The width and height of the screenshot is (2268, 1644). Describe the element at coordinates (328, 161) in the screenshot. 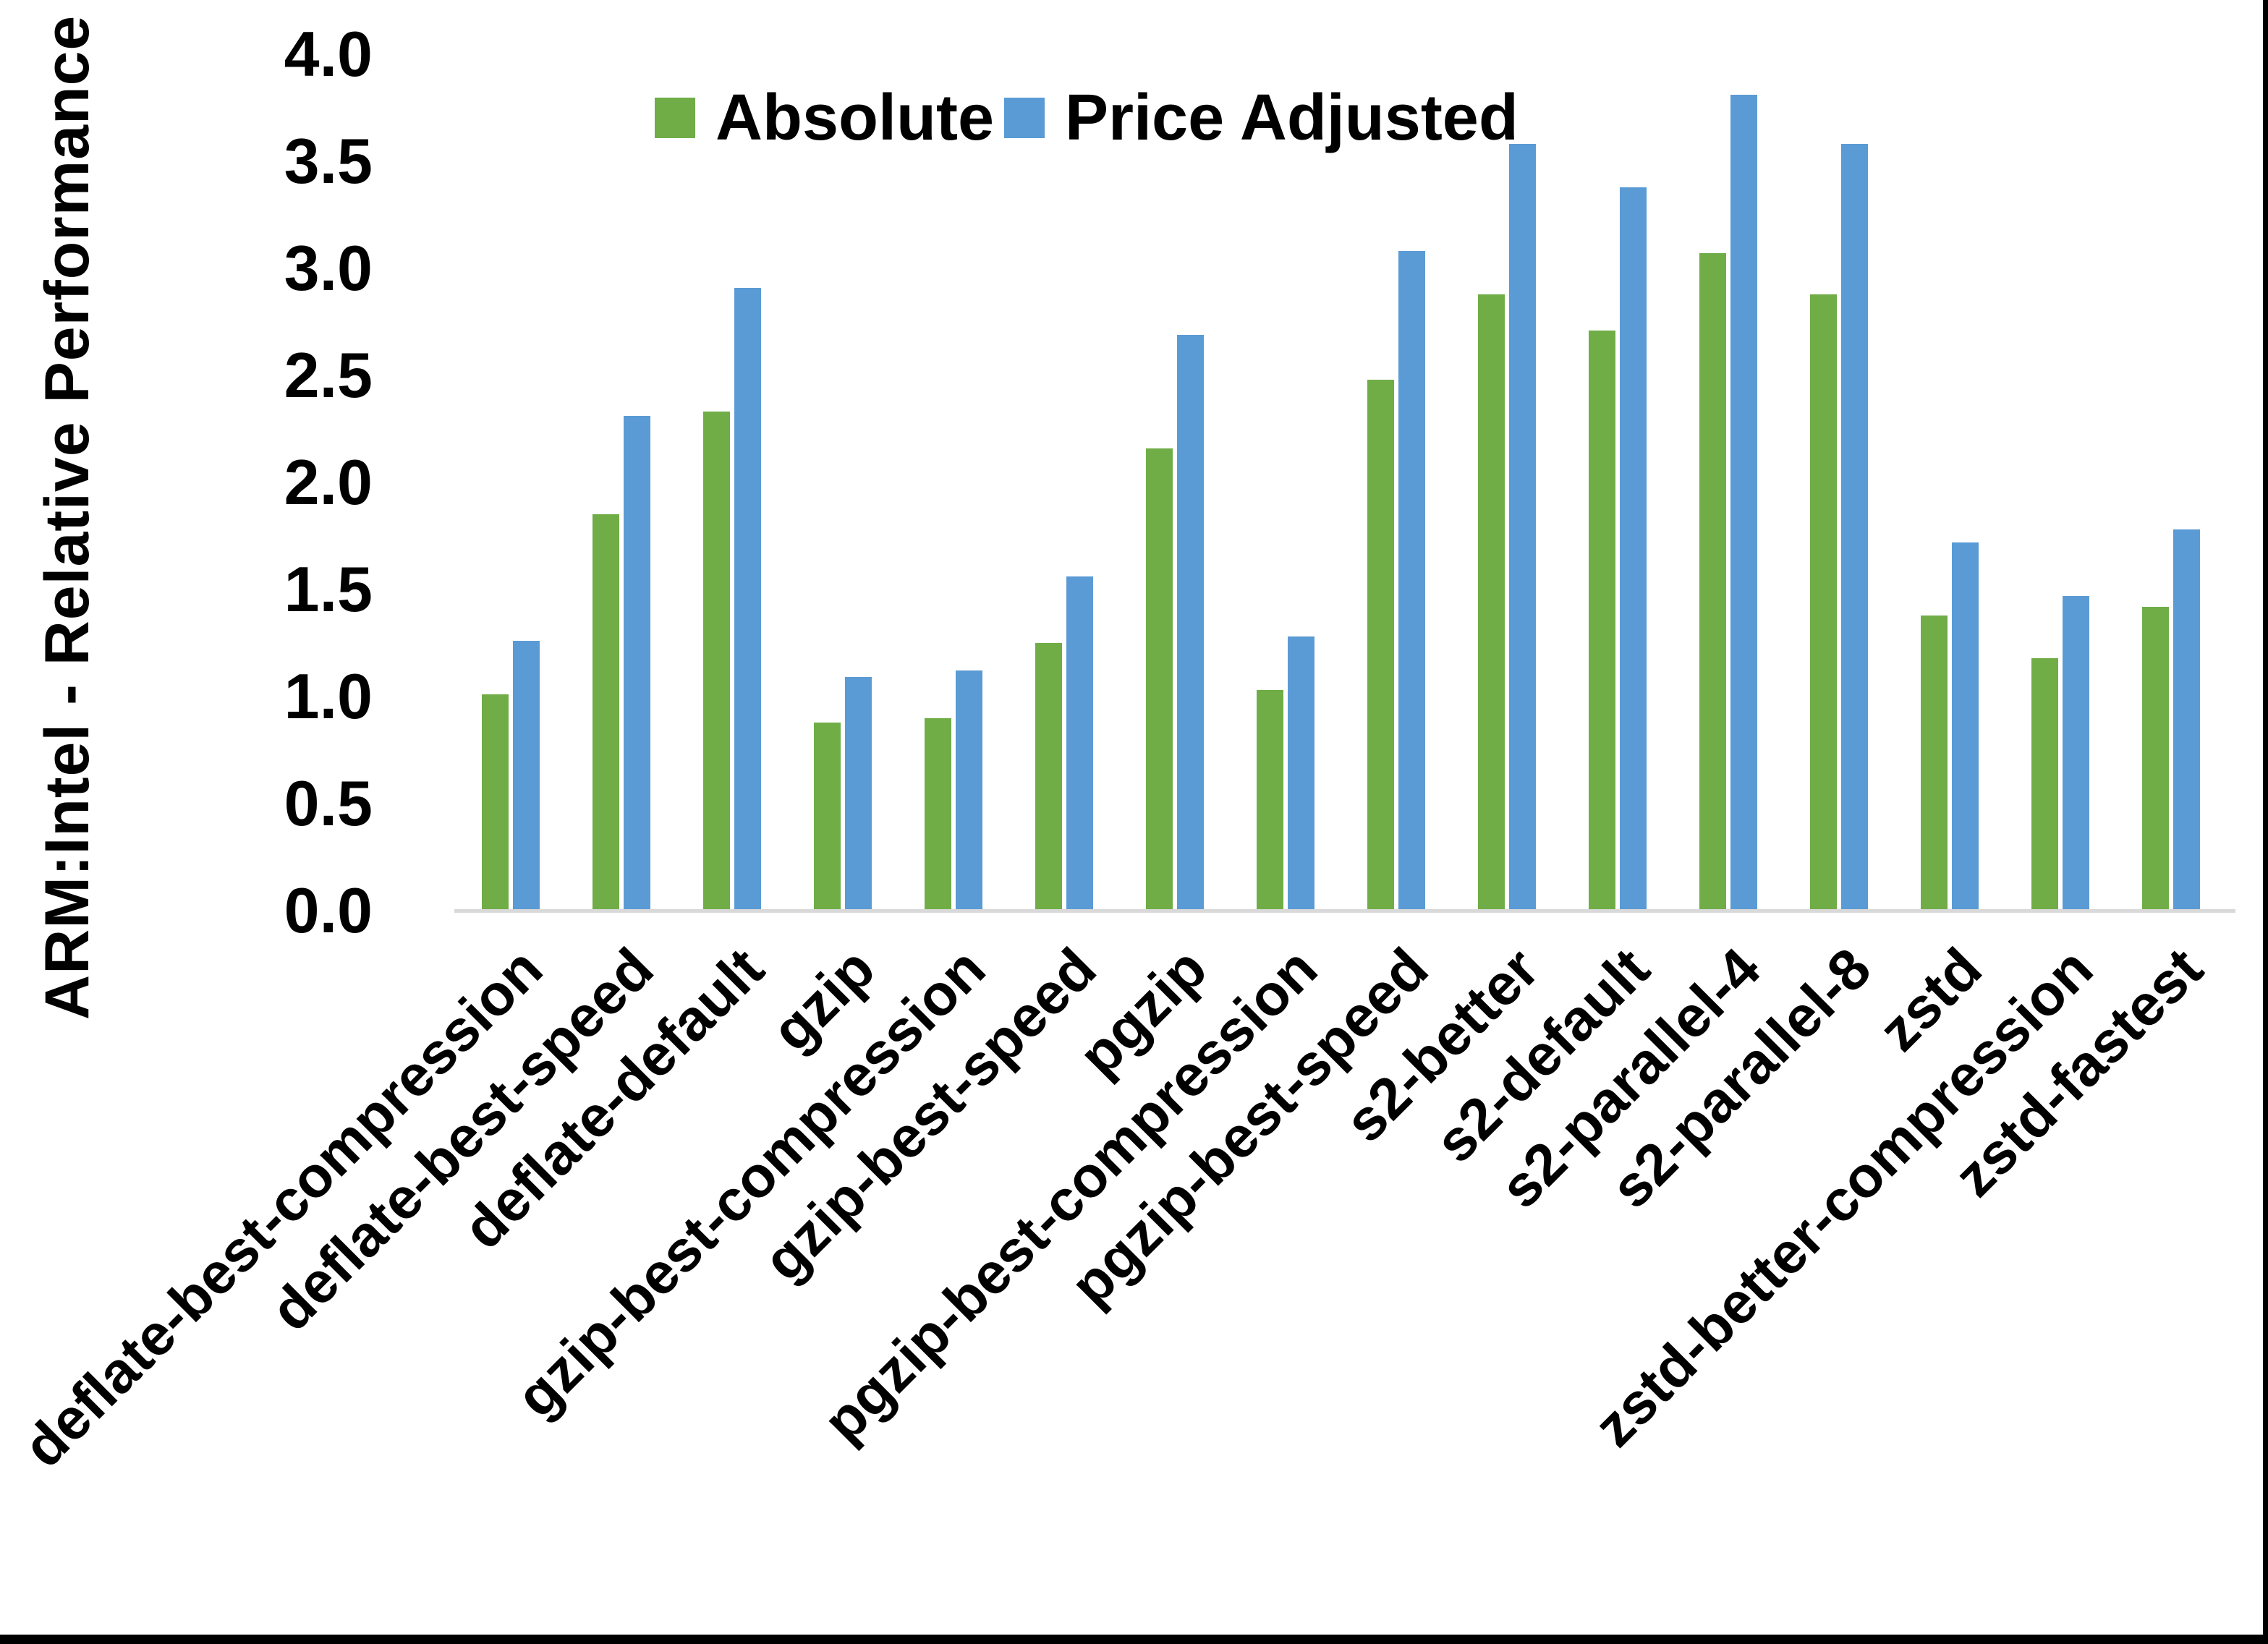

I see `y-tick-label: 3.5` at that location.